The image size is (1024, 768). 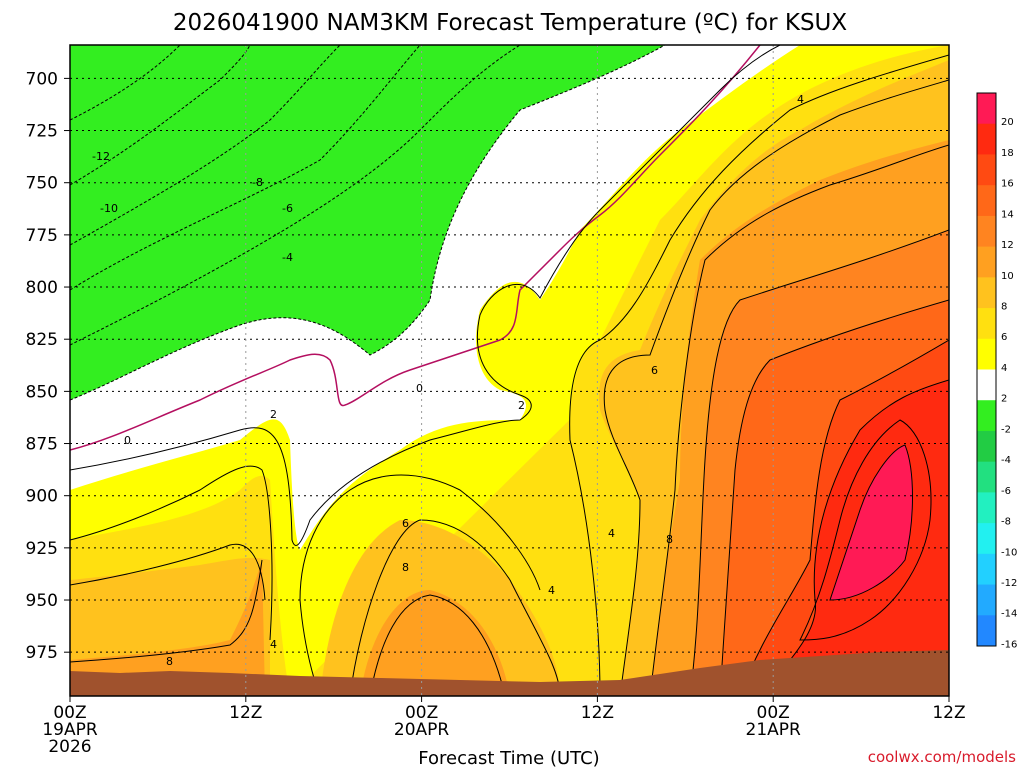 What do you see at coordinates (774, 730) in the screenshot?
I see `x-tick-label: 21APR` at bounding box center [774, 730].